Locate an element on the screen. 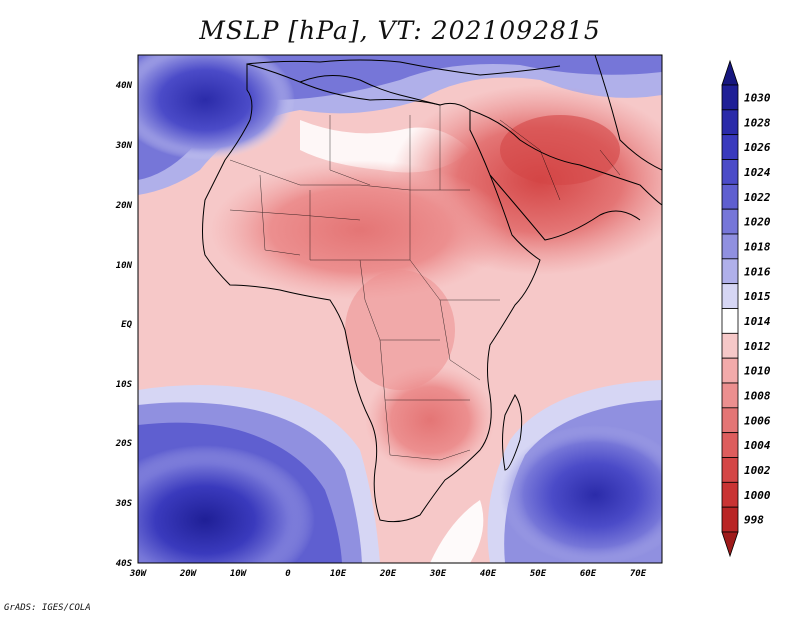 This screenshot has height=618, width=800. madagascar is located at coordinates (512, 432).